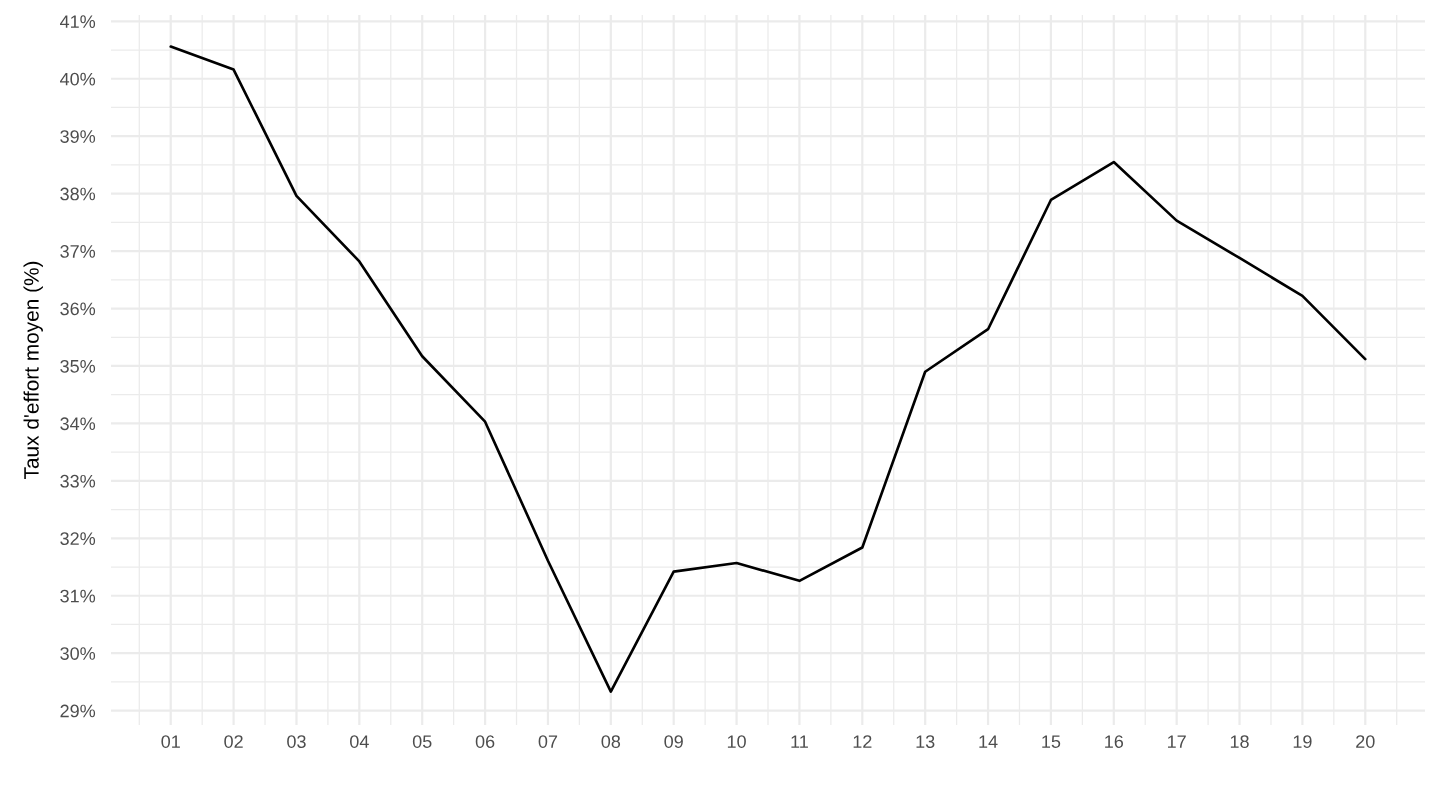 The width and height of the screenshot is (1440, 810). I want to click on y-tick-label: 31%, so click(78, 596).